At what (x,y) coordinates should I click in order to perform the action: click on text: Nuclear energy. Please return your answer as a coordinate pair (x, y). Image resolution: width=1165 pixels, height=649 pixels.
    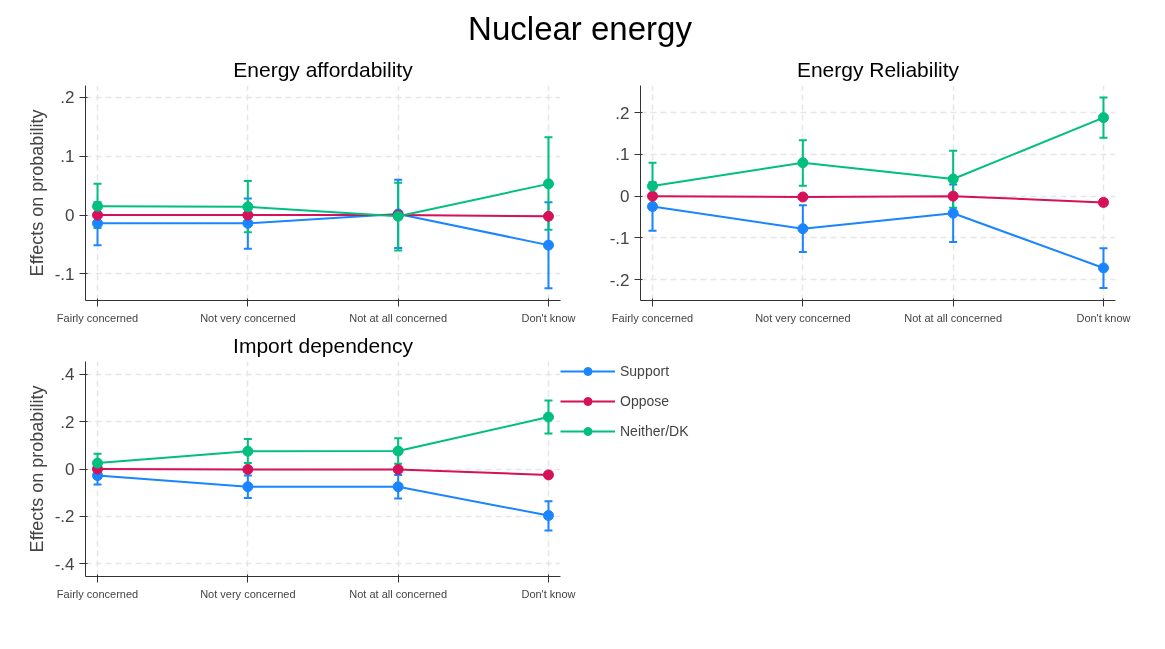
    Looking at the image, I should click on (580, 29).